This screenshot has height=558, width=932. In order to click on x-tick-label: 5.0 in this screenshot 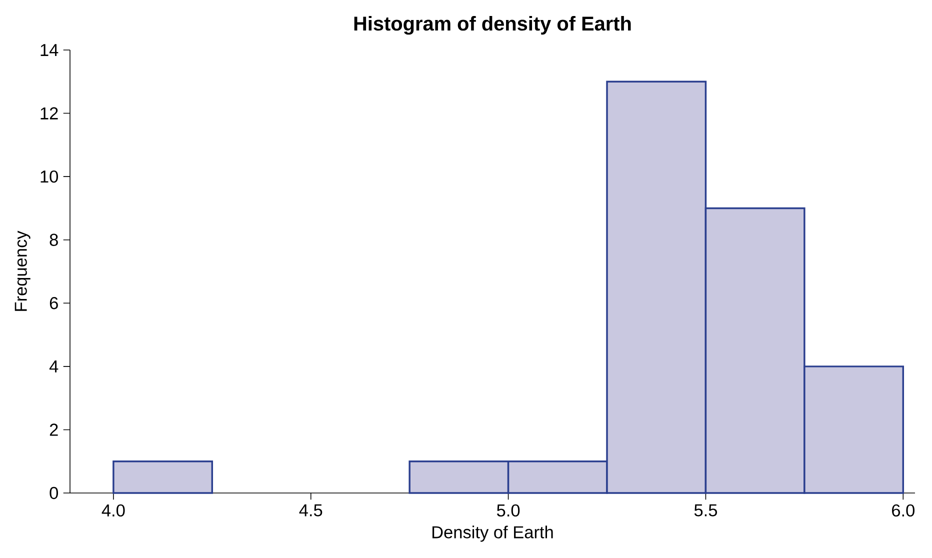, I will do `click(508, 510)`.